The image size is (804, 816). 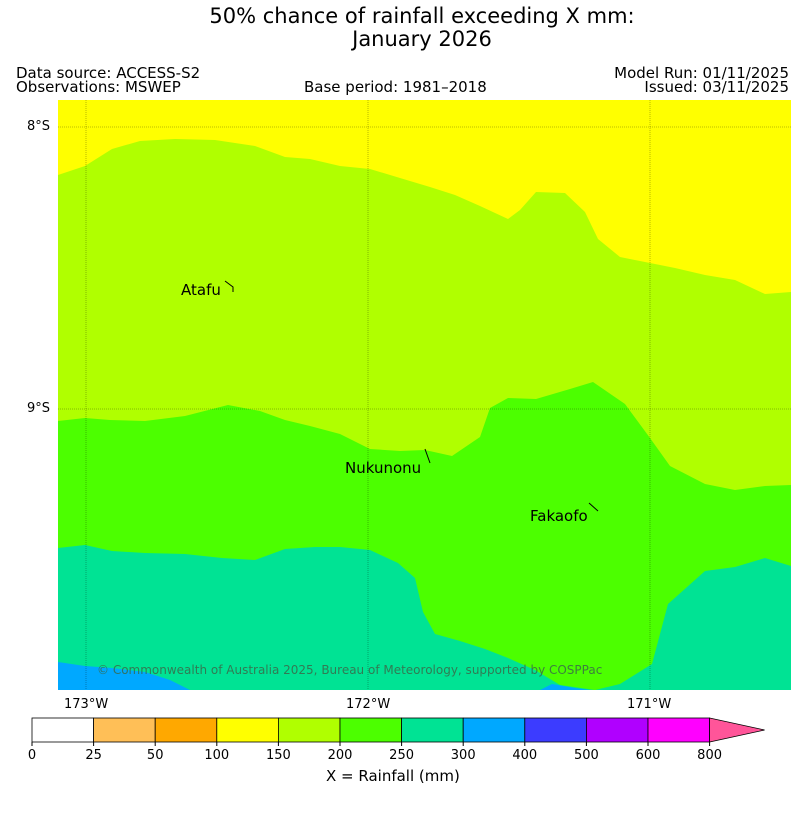 I want to click on place-atafu: Atafu, so click(x=201, y=290).